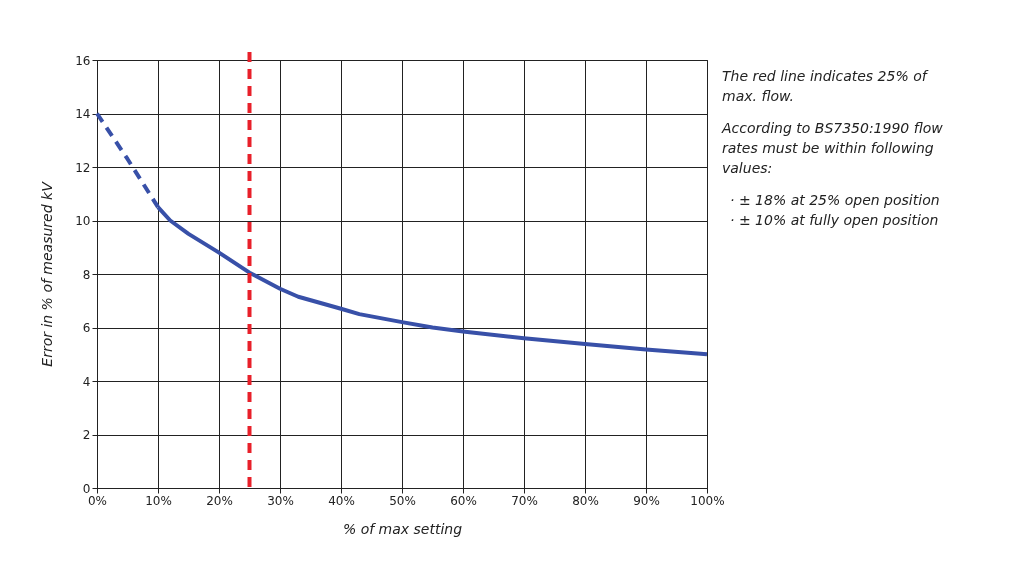 This screenshot has height=570, width=1027. I want to click on text: The red line indicates 25% of max. flow., so click(825, 86).